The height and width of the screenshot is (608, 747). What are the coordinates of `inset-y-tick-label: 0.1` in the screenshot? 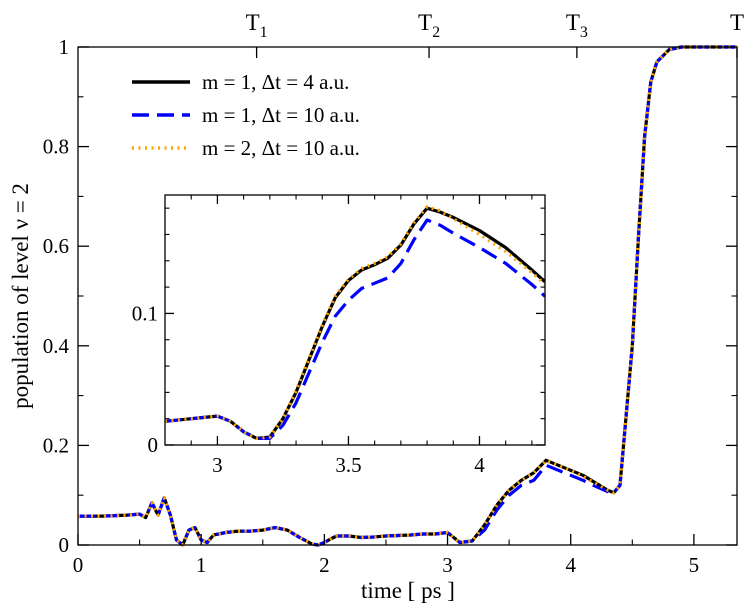 It's located at (145, 313).